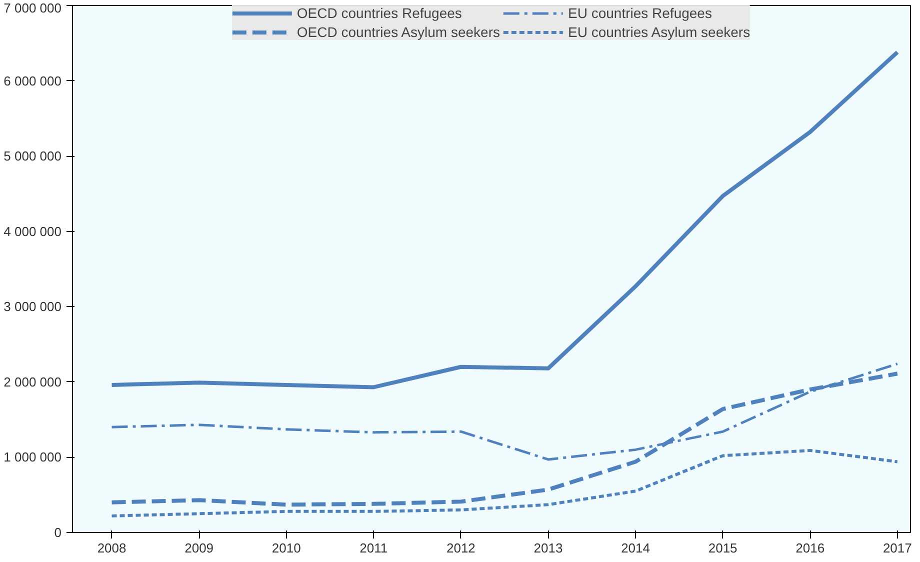 This screenshot has height=562, width=920. Describe the element at coordinates (504, 483) in the screenshot. I see `line-series` at that location.